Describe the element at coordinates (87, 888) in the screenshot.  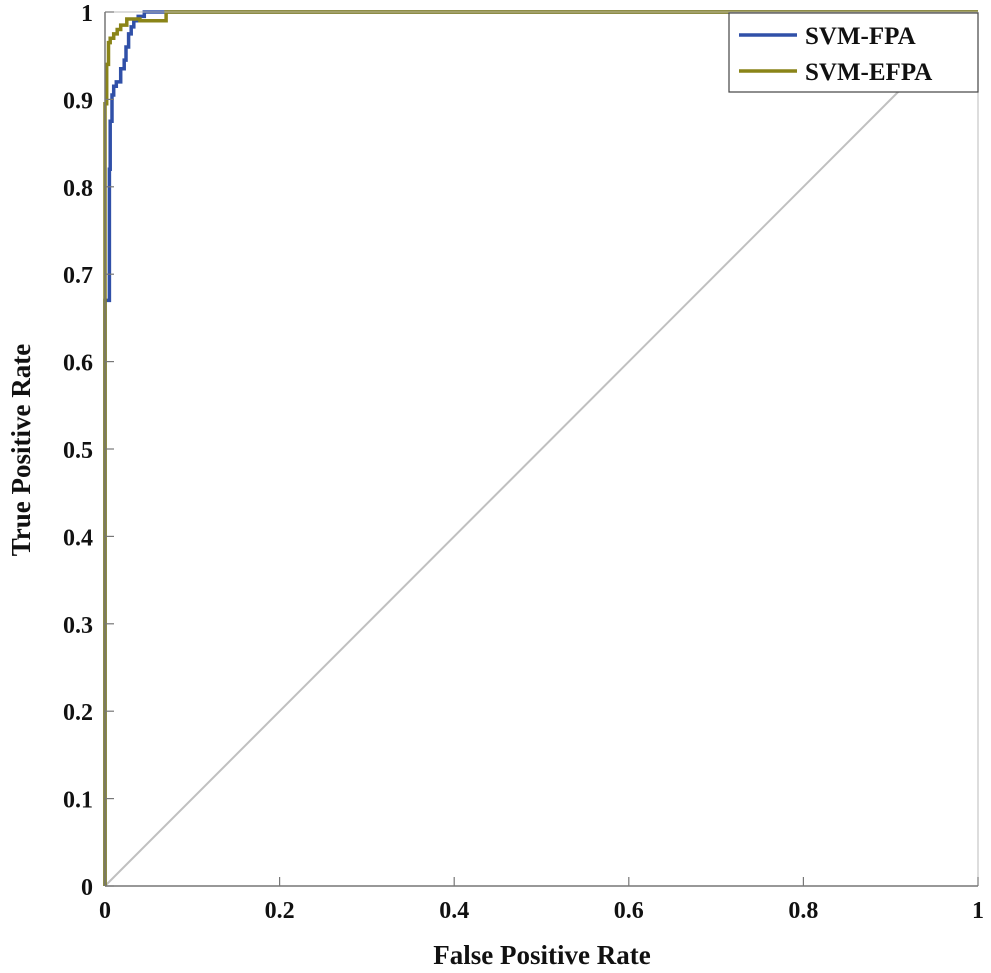
I see `y-tick-label: 0` at that location.